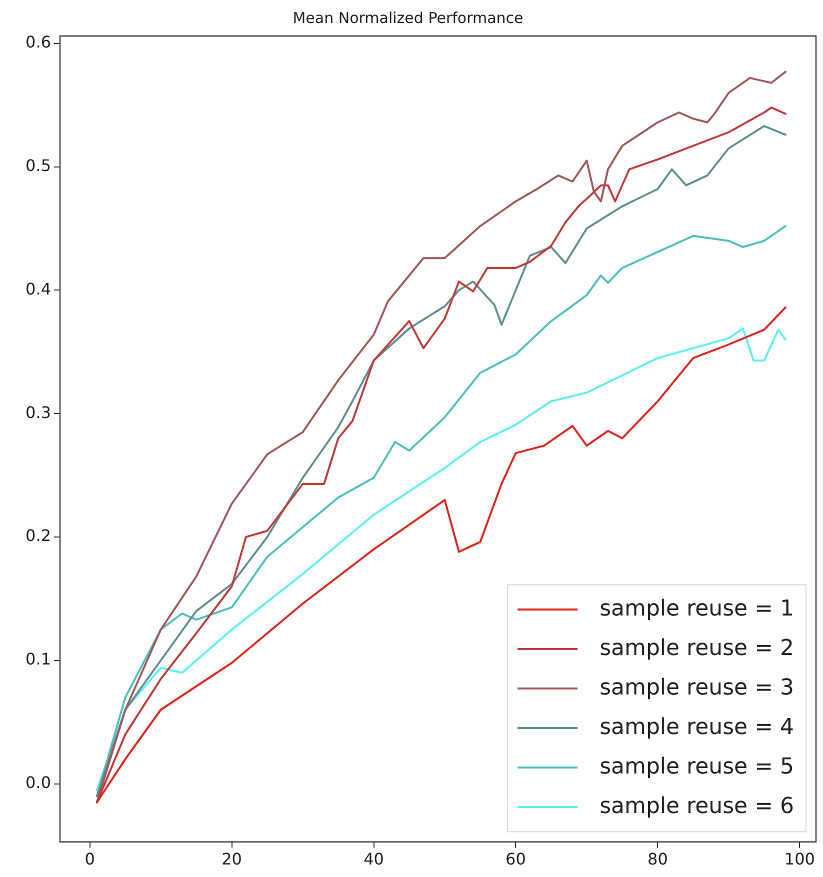  I want to click on legend-label: sample reuse = 4, so click(697, 727).